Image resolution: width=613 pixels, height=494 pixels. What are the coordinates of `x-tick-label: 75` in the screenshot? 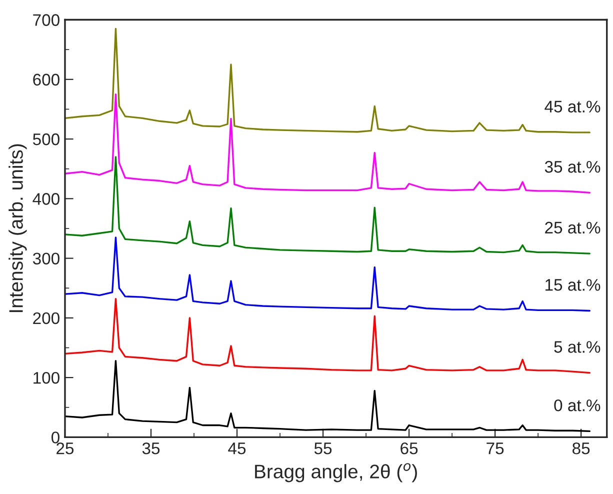 It's located at (495, 448).